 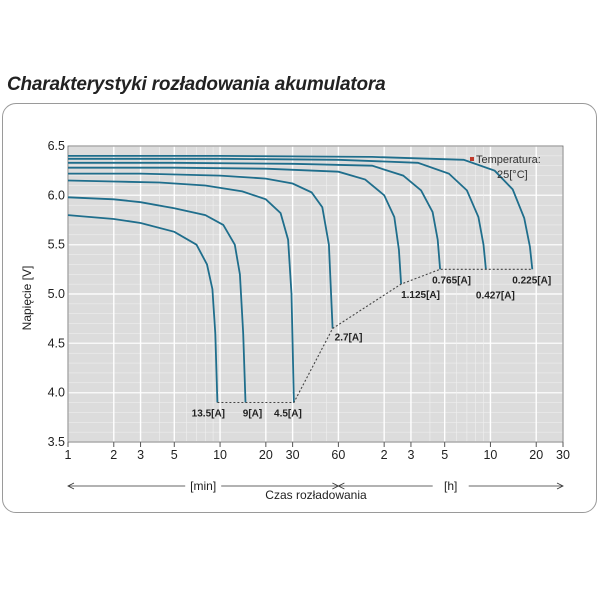 I want to click on y-tick-label: 6.0, so click(x=56, y=195).